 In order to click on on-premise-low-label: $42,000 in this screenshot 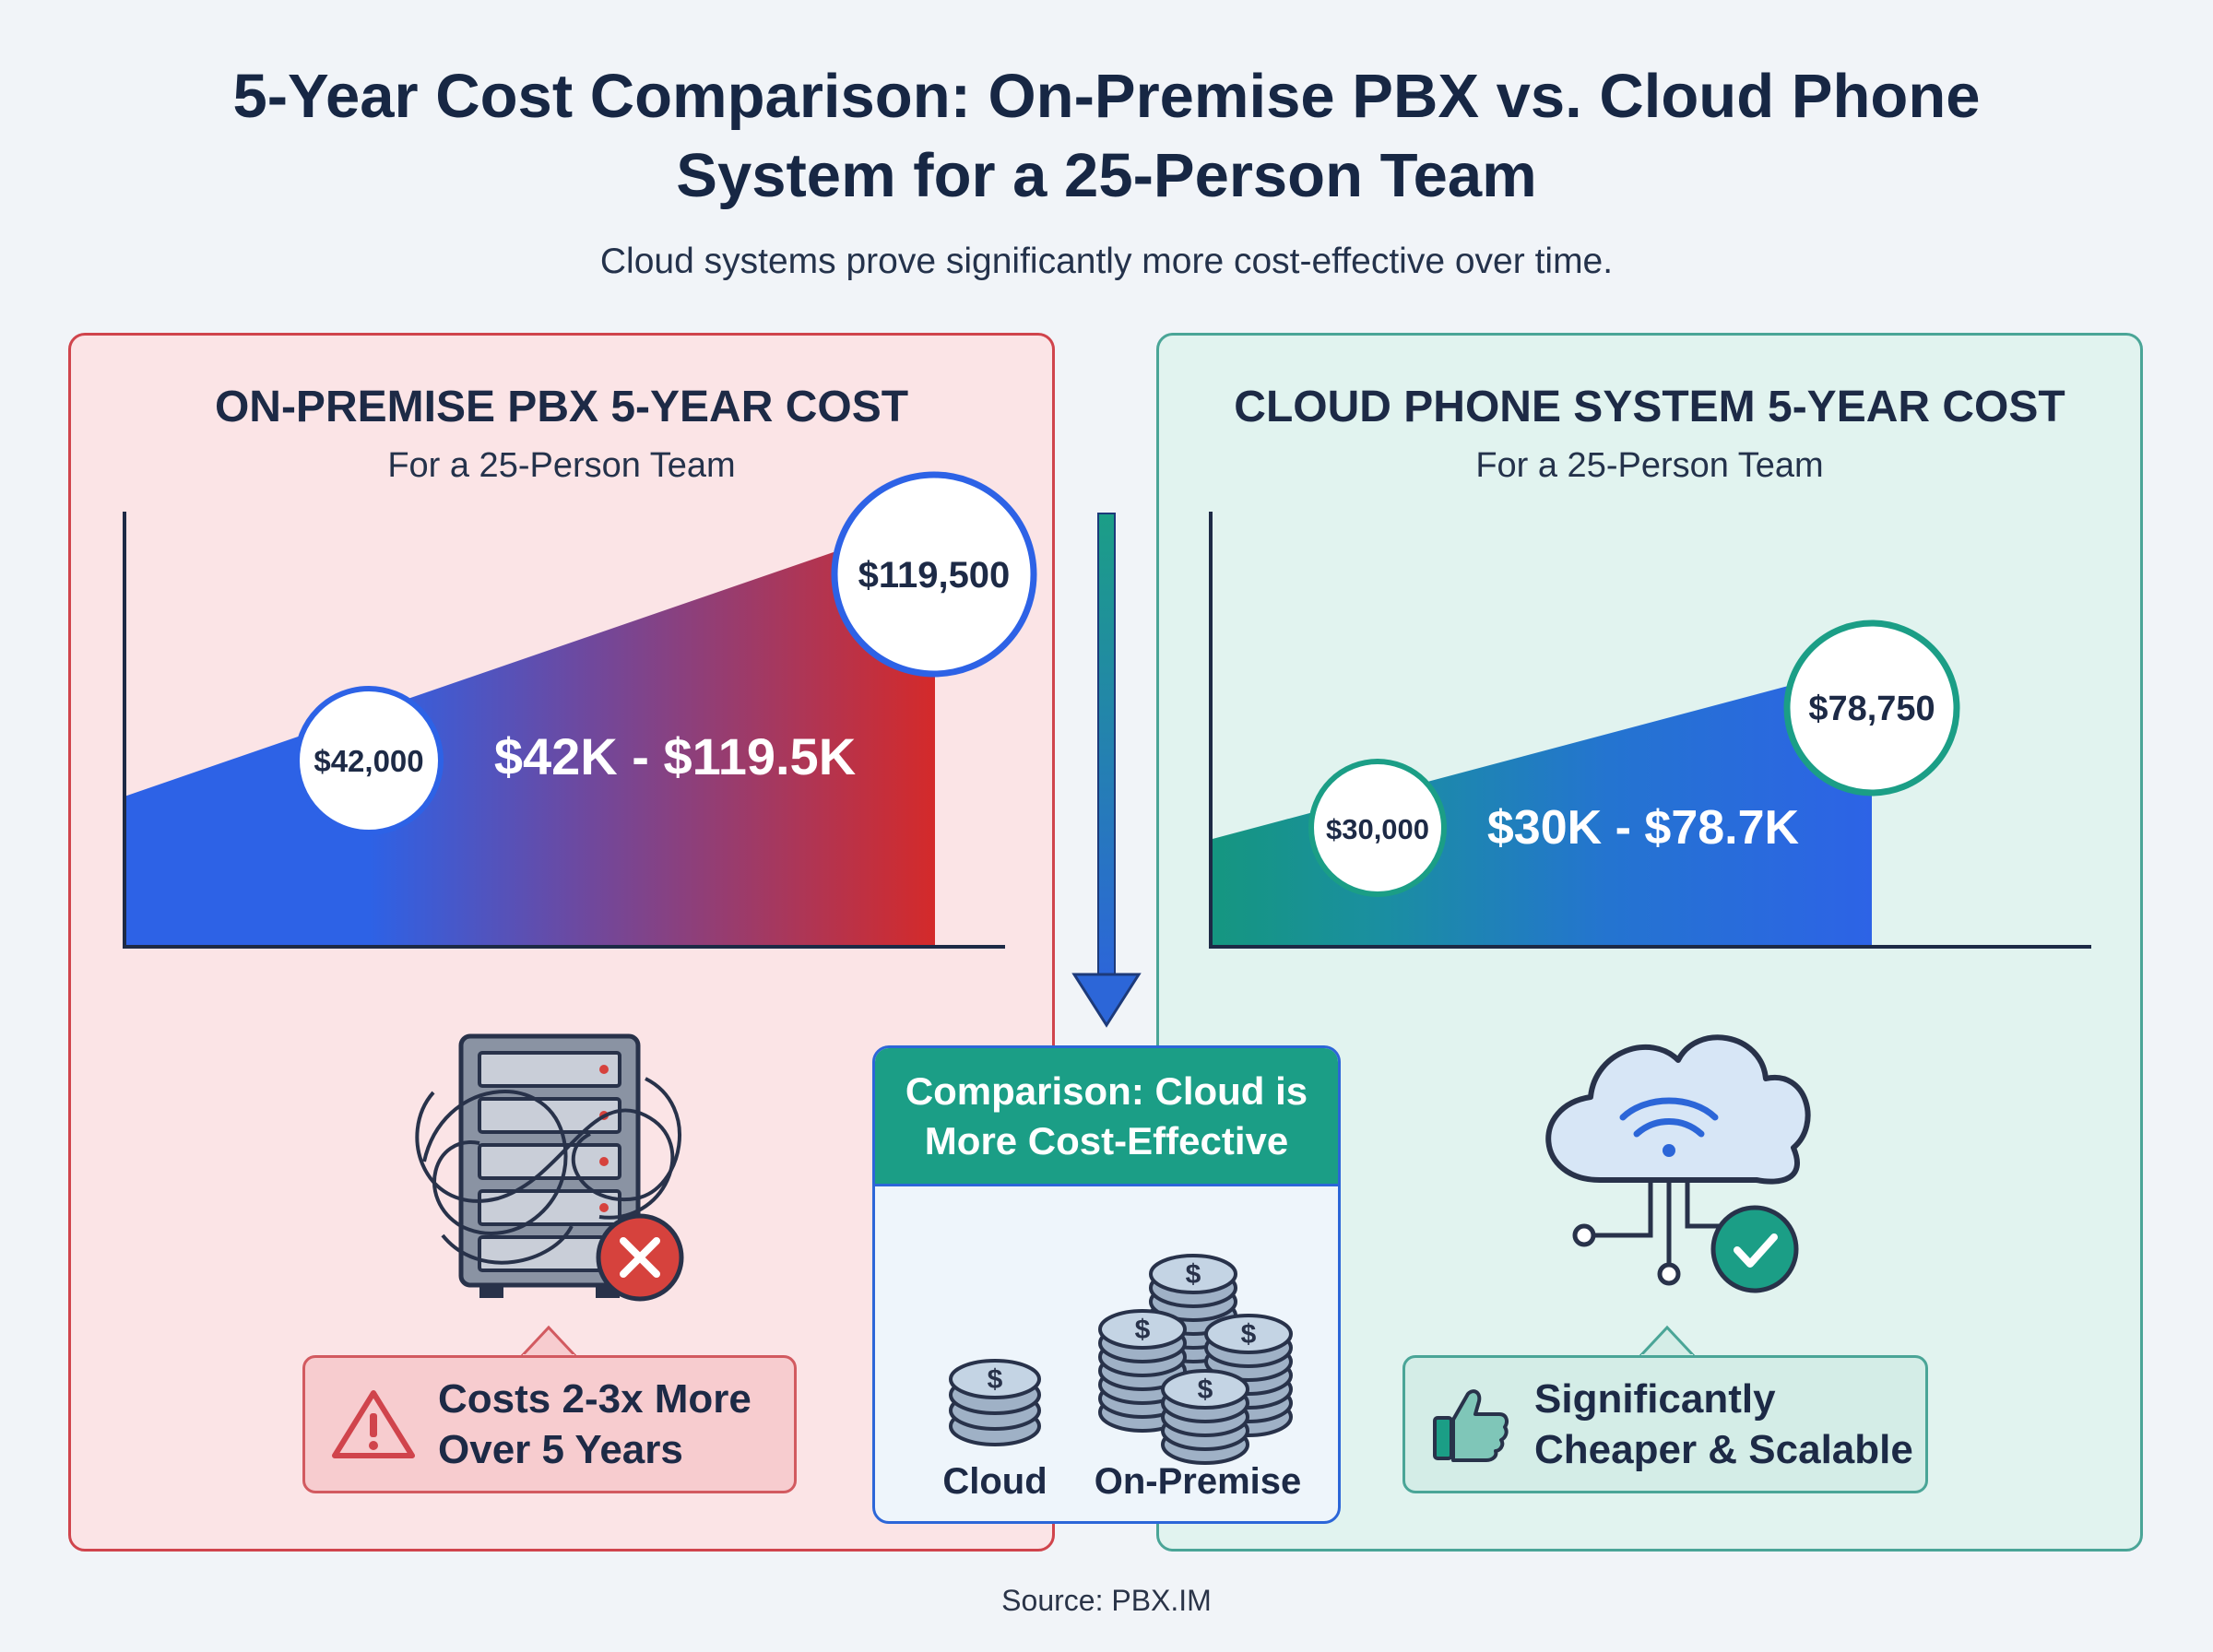, I will do `click(368, 761)`.